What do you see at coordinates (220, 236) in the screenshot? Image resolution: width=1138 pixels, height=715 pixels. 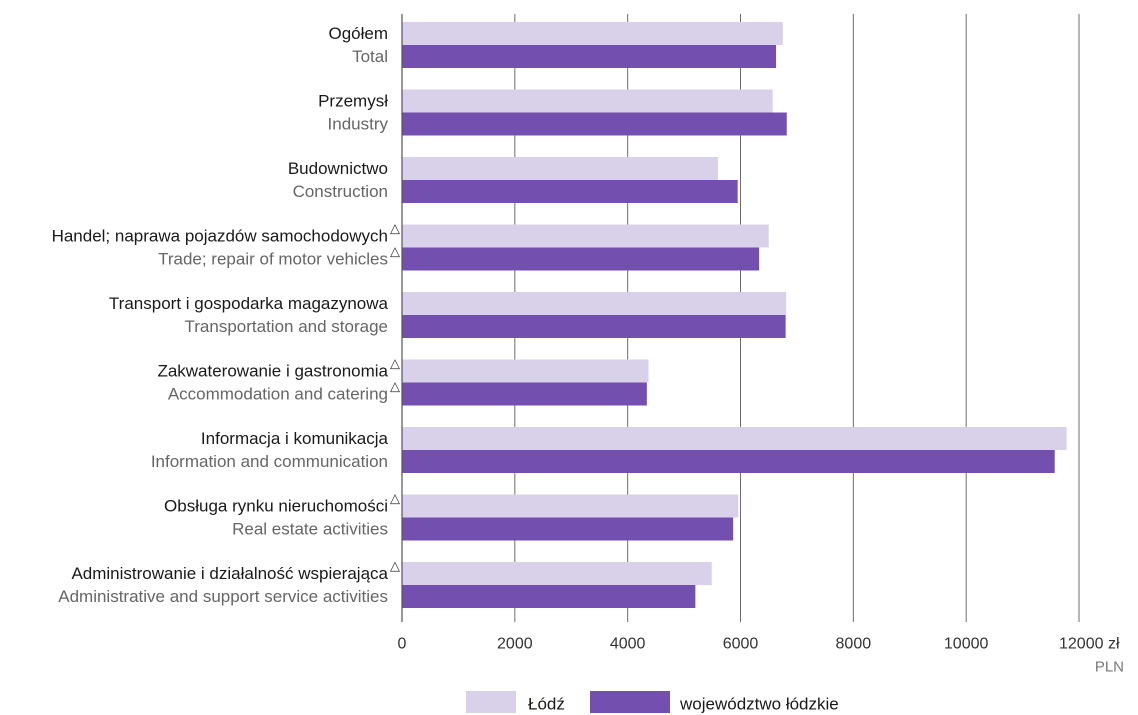 I see `category-label-pl: Handel; naprawa pojazdów samochodowych` at bounding box center [220, 236].